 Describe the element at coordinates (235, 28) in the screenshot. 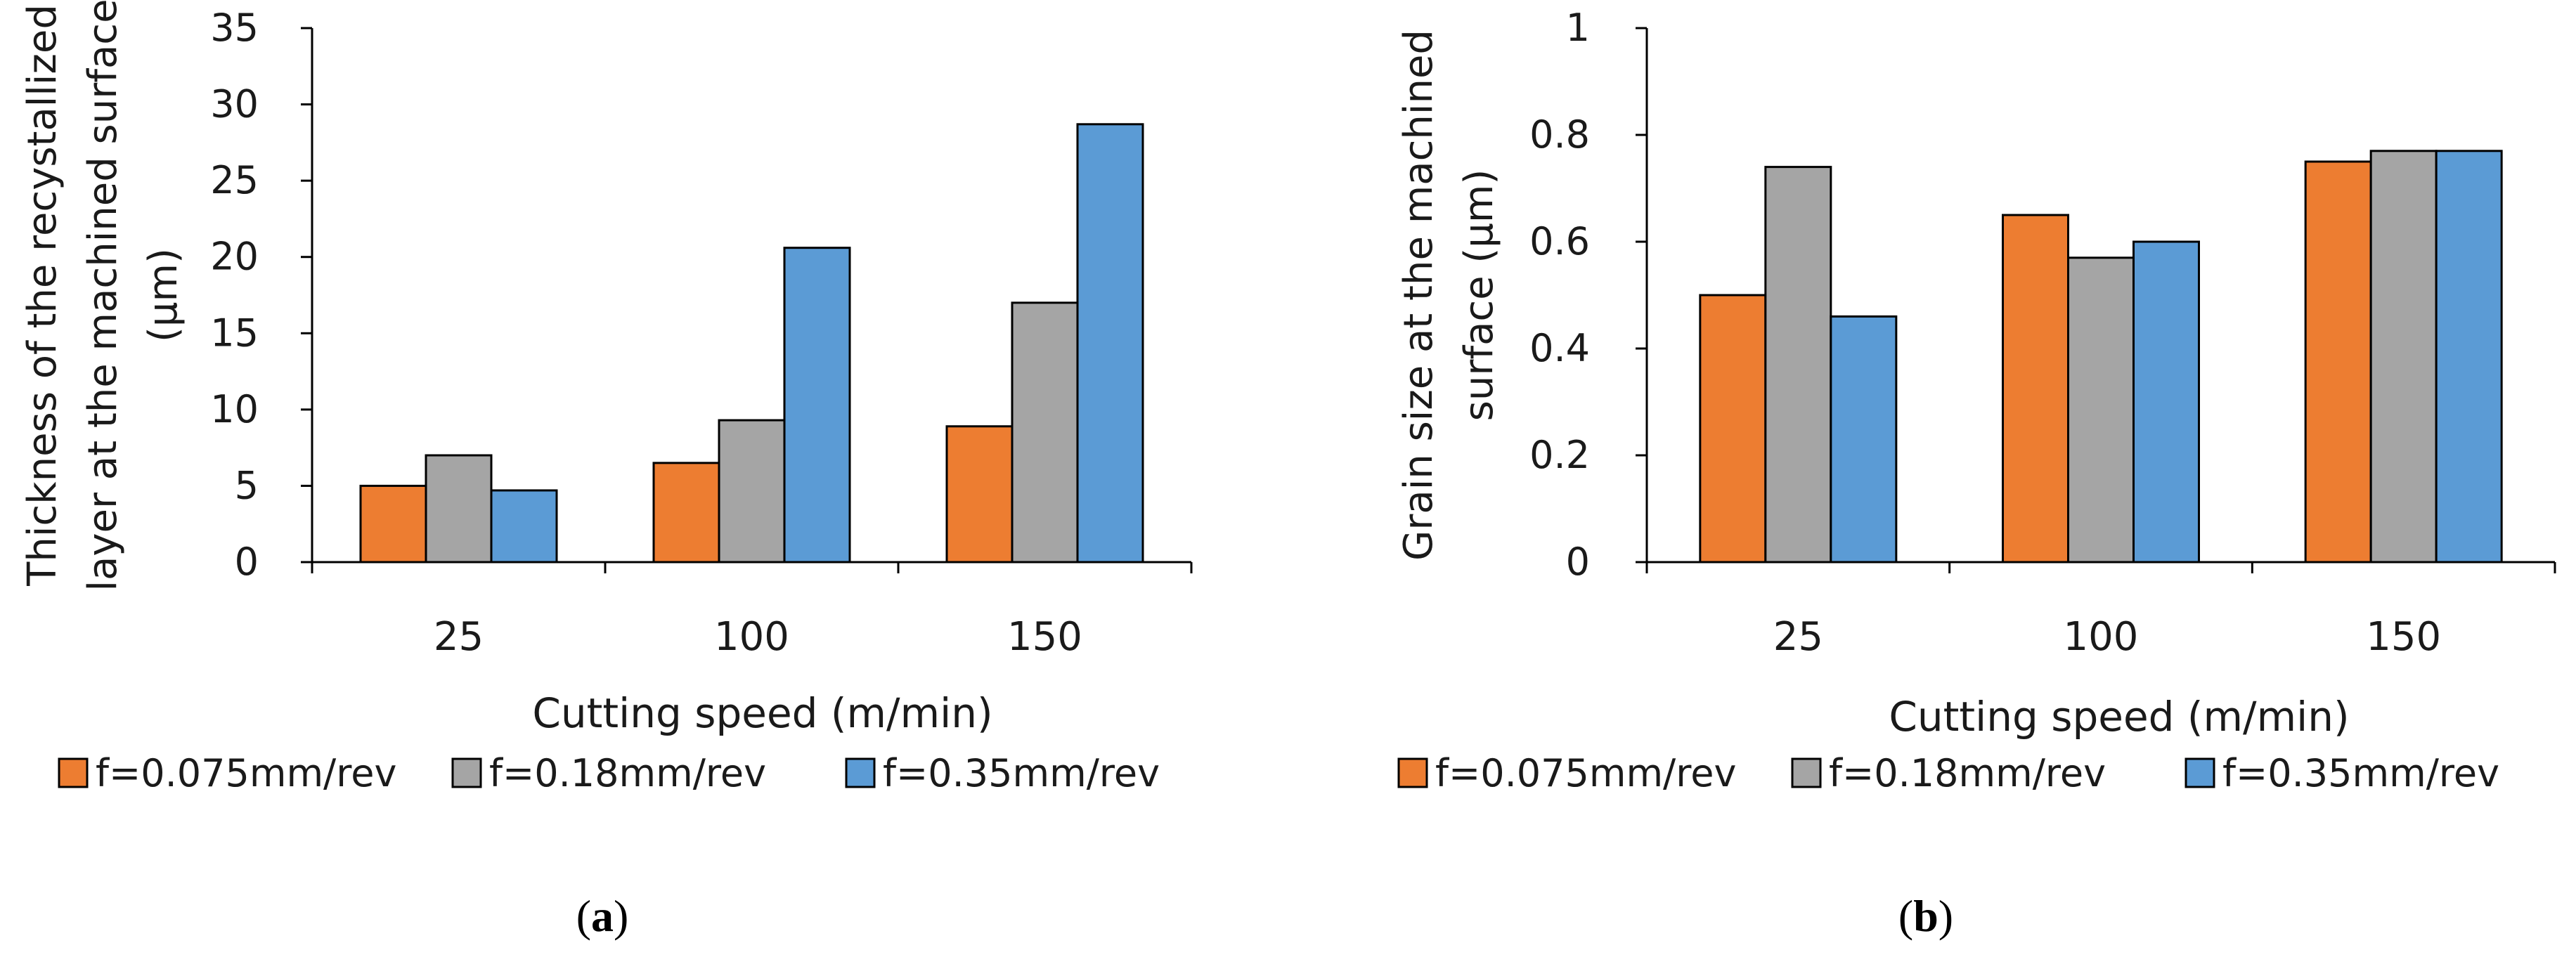

I see `y-tick-label: 35` at that location.